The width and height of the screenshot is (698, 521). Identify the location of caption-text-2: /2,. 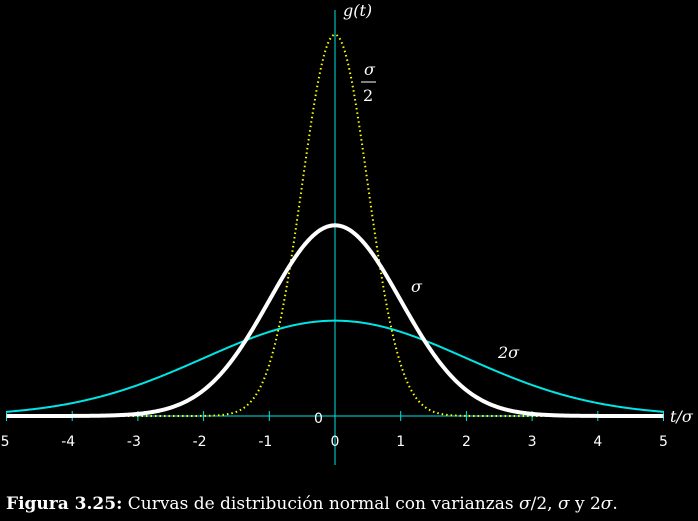
(544, 504).